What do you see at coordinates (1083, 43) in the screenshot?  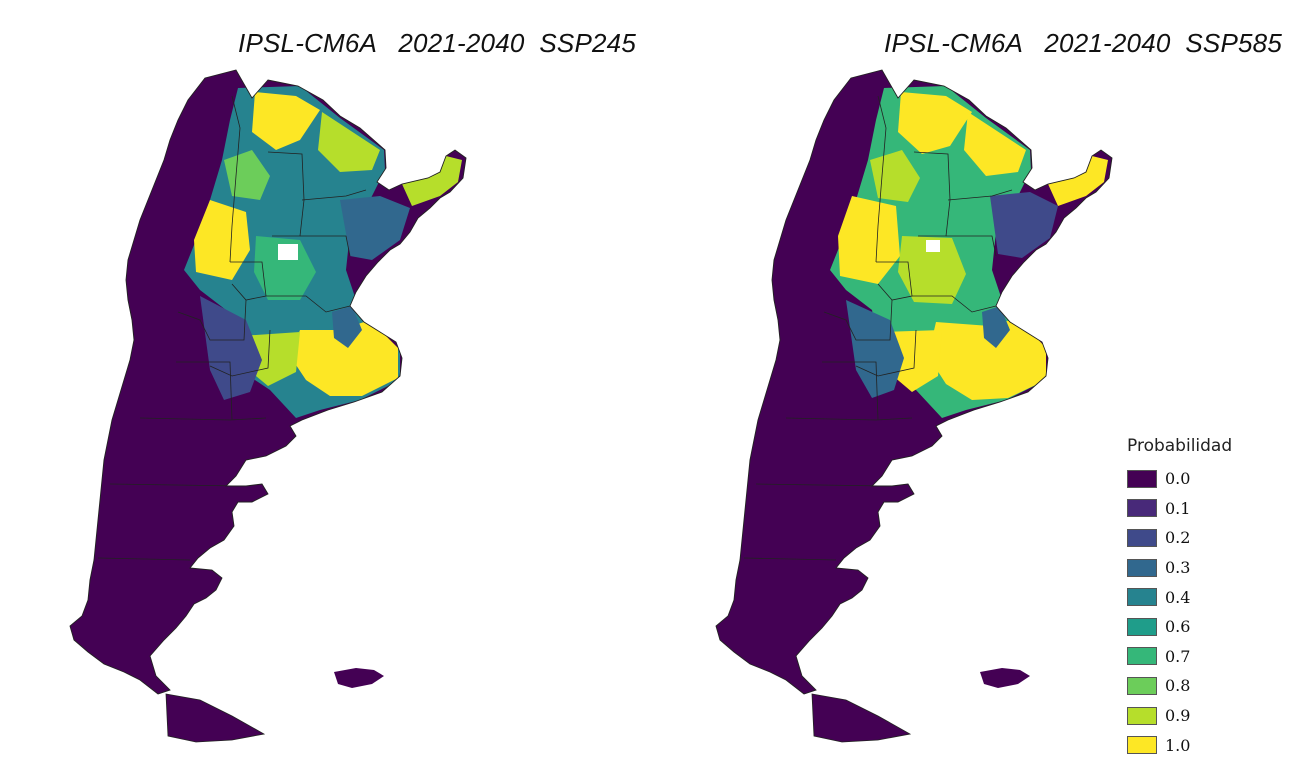 I see `panel-title: IPSL-CM6A 2021-2040 SSP585` at bounding box center [1083, 43].